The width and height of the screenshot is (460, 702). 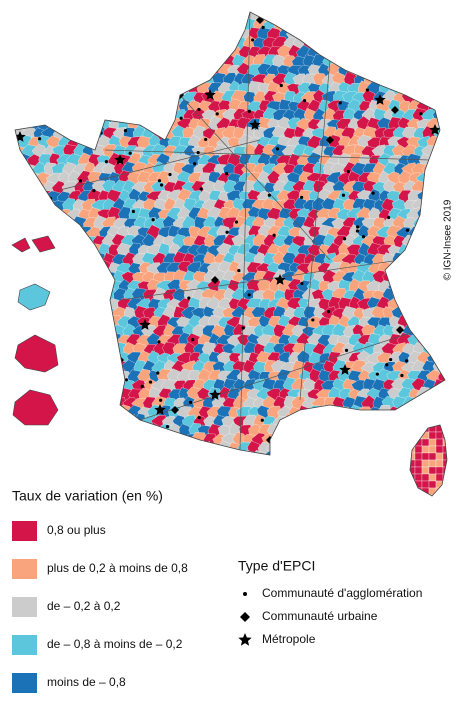 What do you see at coordinates (428, 460) in the screenshot?
I see `corsica-outline` at bounding box center [428, 460].